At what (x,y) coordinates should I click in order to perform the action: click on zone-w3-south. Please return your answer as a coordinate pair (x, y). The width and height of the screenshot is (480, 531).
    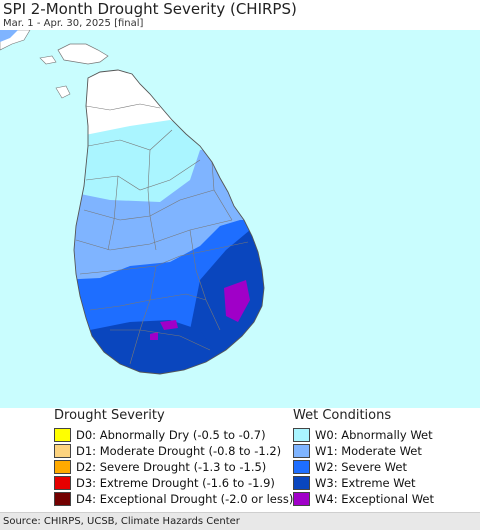
    Looking at the image, I should click on (147, 347).